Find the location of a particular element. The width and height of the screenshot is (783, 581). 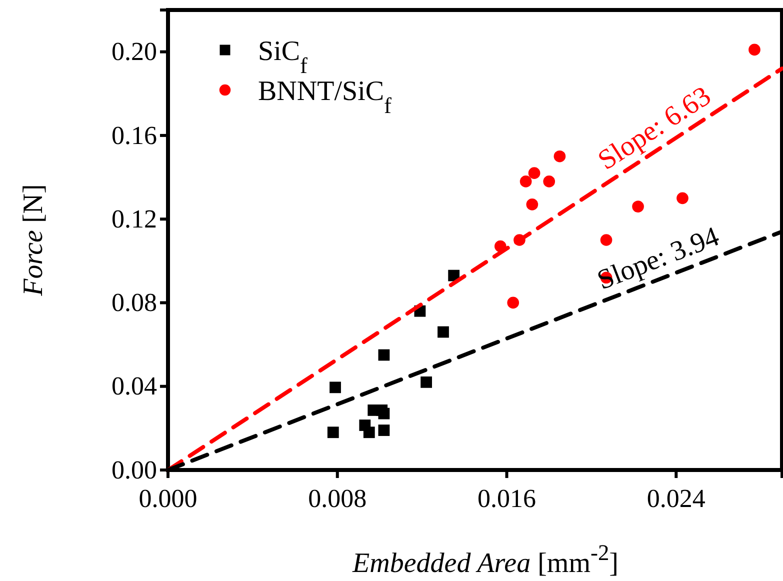

y-tick-label: 0.16 is located at coordinates (134, 135).